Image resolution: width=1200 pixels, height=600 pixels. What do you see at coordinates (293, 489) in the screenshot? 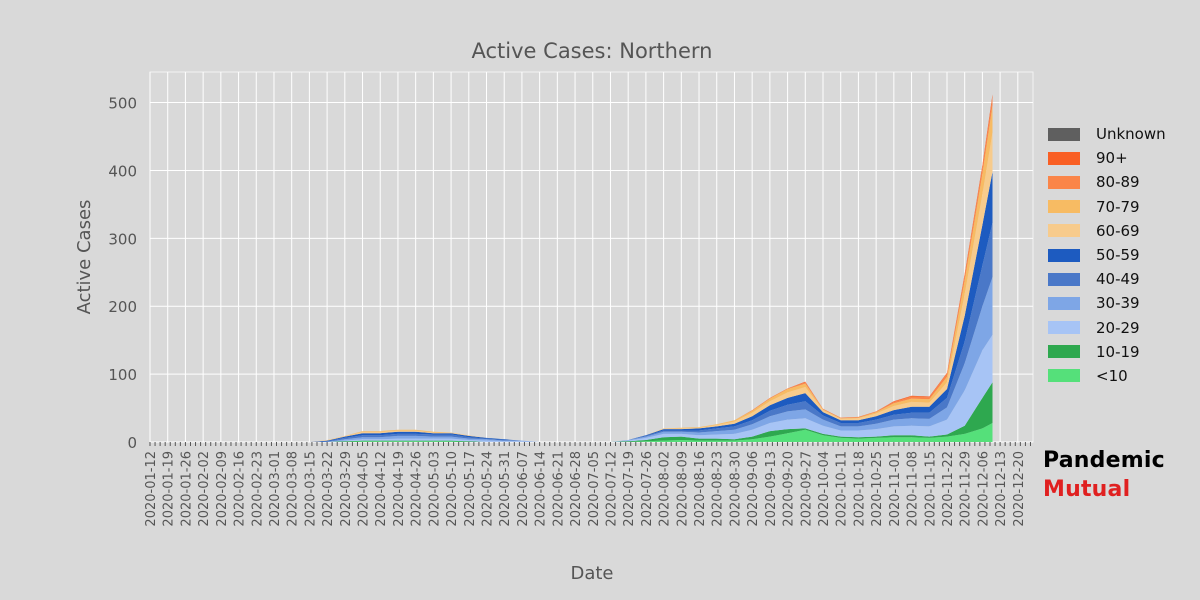
I see `x-tick-label: 2020-03-08` at bounding box center [293, 489].